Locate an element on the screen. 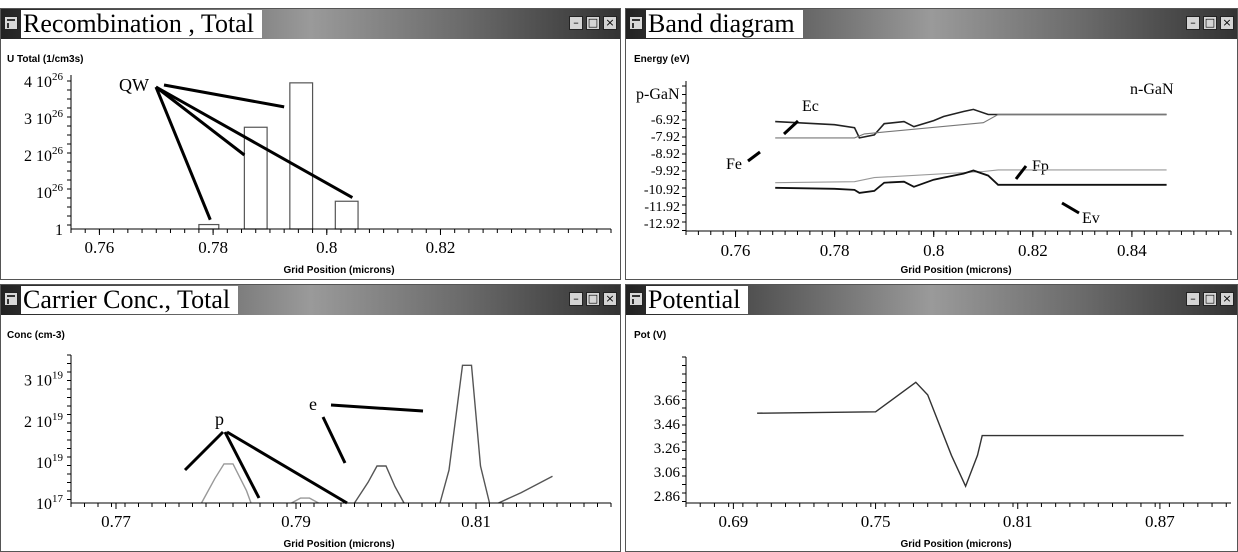 The width and height of the screenshot is (1238, 552). x-tick-labels: 0.76 0.78 0.8 0.82 0.84 is located at coordinates (934, 250).